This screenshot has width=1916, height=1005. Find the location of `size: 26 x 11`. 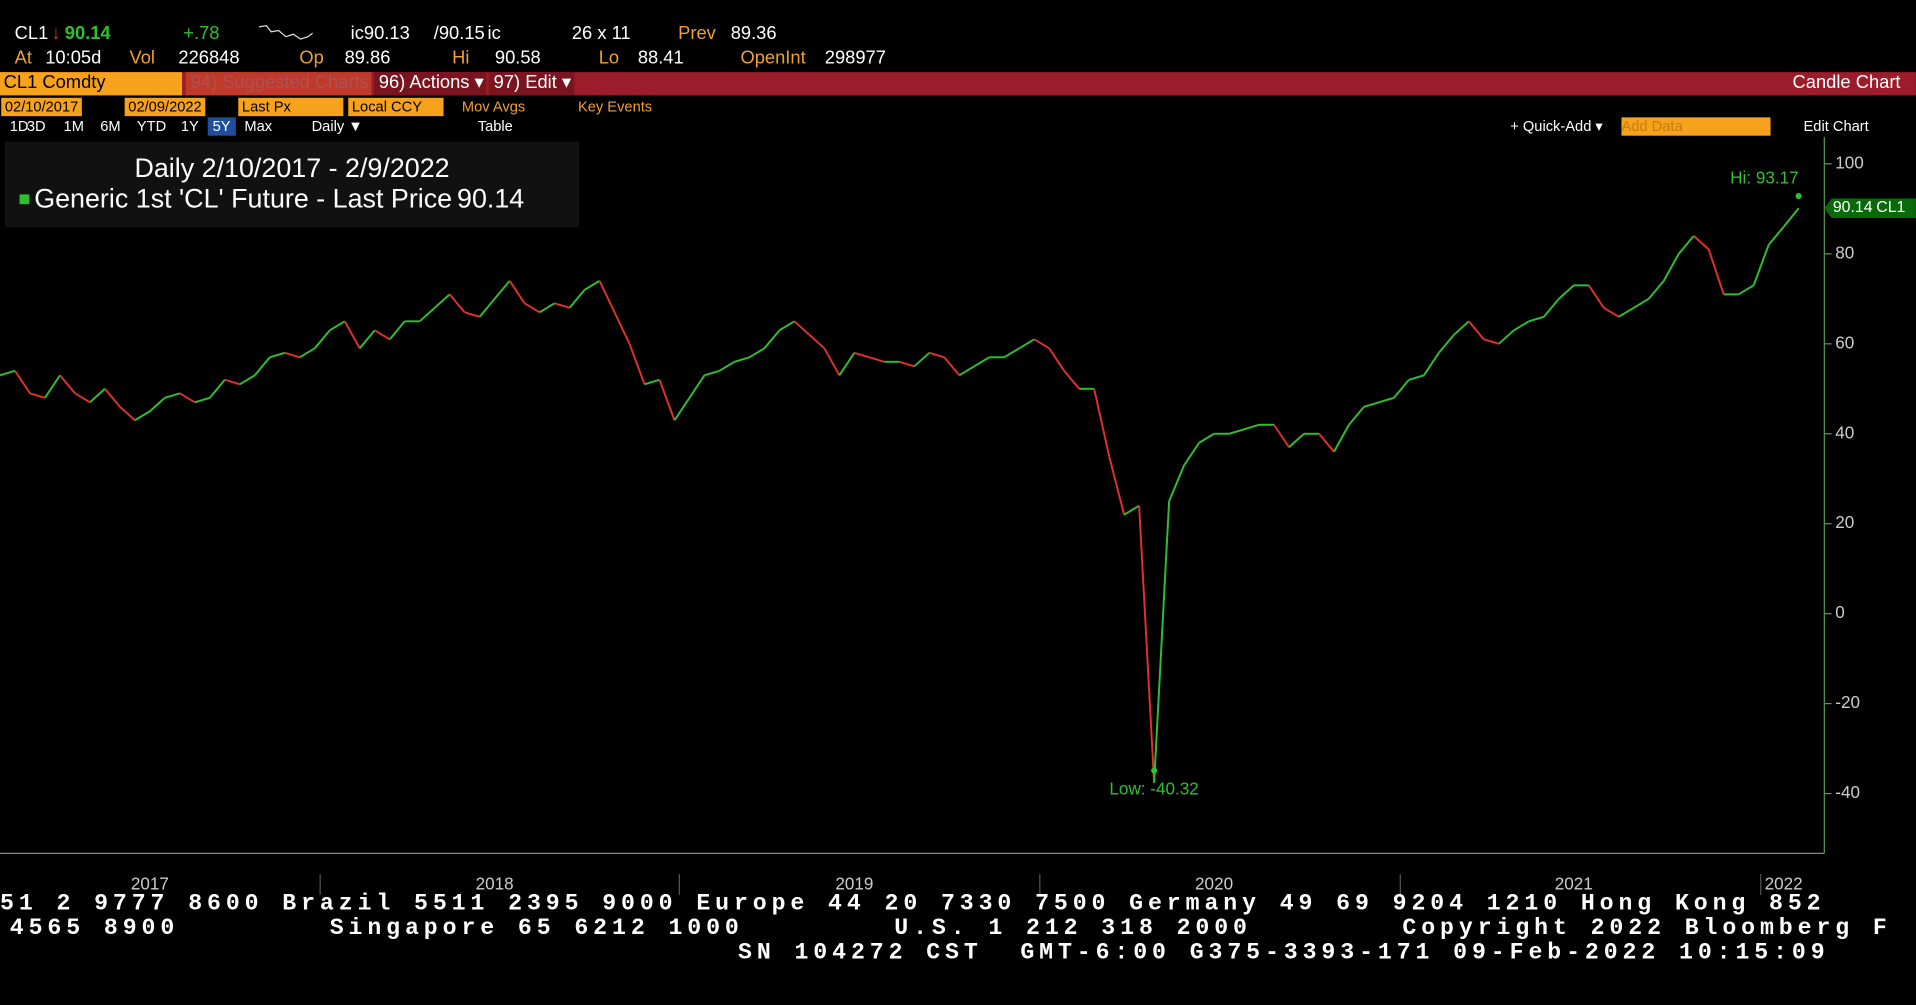

size: 26 x 11 is located at coordinates (601, 34).